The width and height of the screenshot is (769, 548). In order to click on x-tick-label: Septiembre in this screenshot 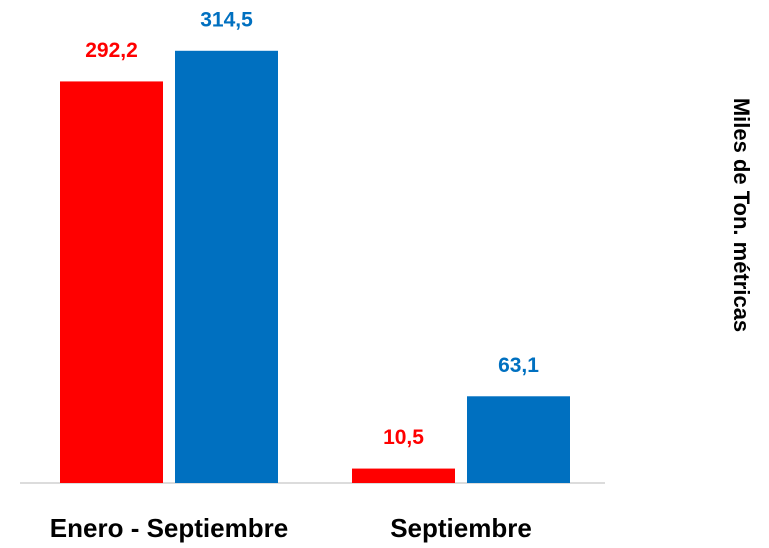, I will do `click(461, 528)`.